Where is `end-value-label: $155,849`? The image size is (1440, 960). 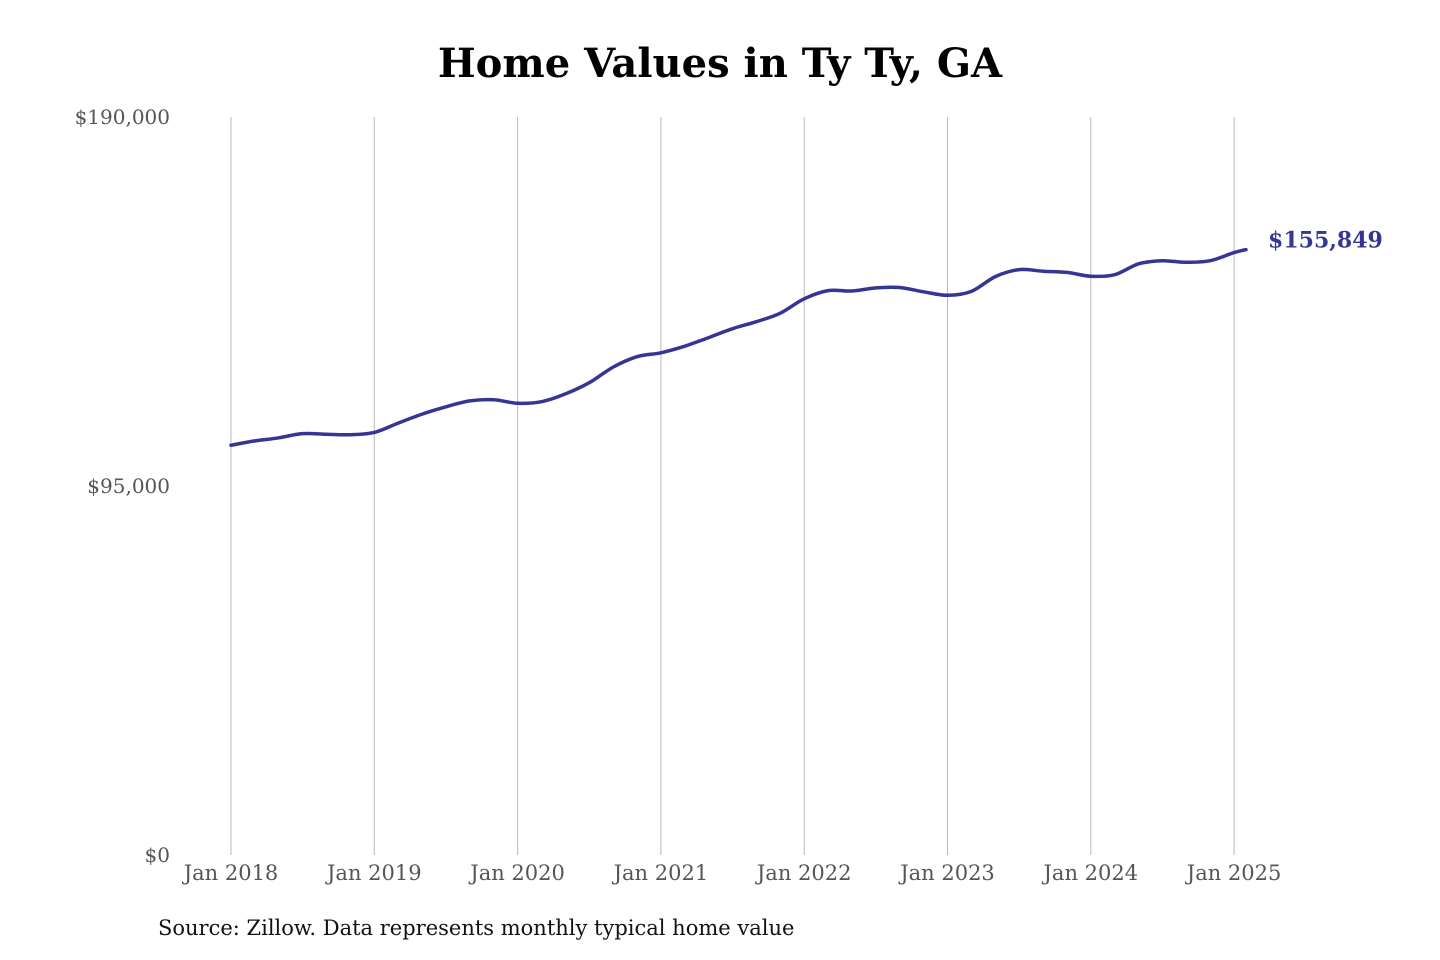 end-value-label: $155,849 is located at coordinates (1325, 241).